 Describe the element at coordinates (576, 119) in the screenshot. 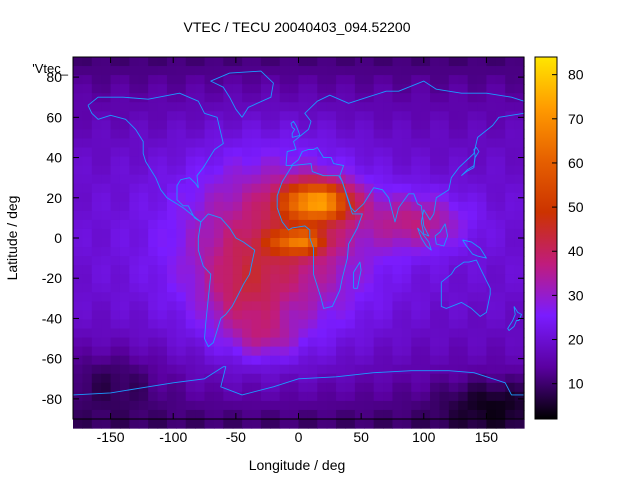

I see `colorbar-tick-label: 70` at that location.